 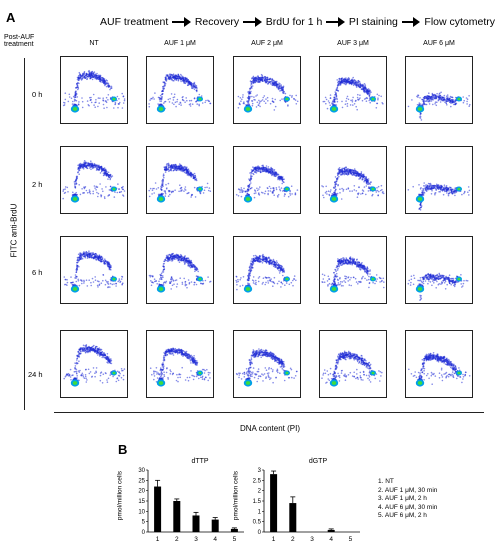 I want to click on flow-plot-r0-c0, so click(x=94, y=90).